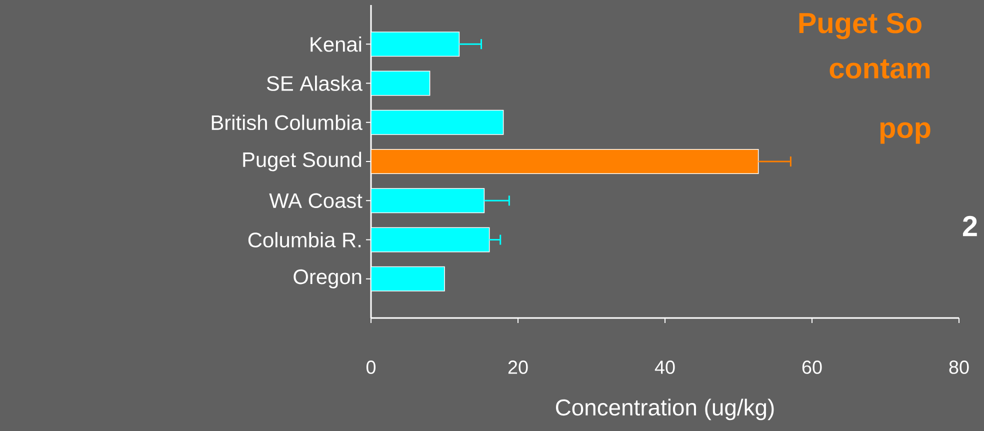 The width and height of the screenshot is (984, 431). I want to click on x-tick-label: 40, so click(664, 367).